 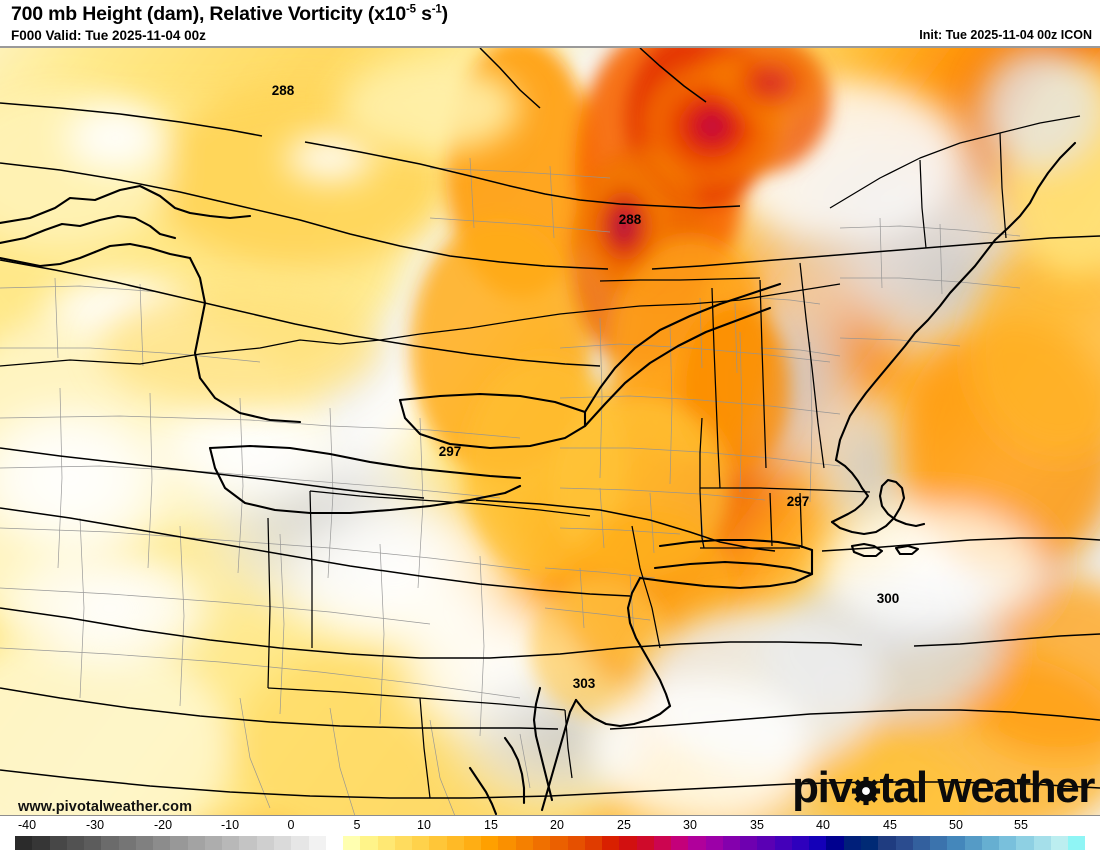 I want to click on colorbar-tick: 55, so click(x=1021, y=825).